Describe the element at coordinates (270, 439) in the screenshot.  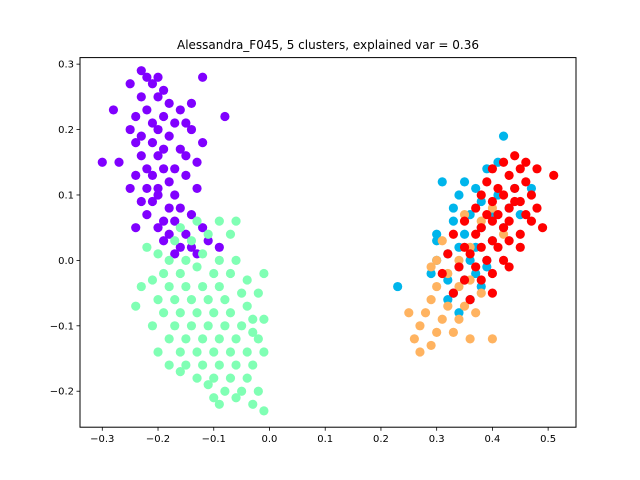
I see `x-tick-label: 0.0` at that location.